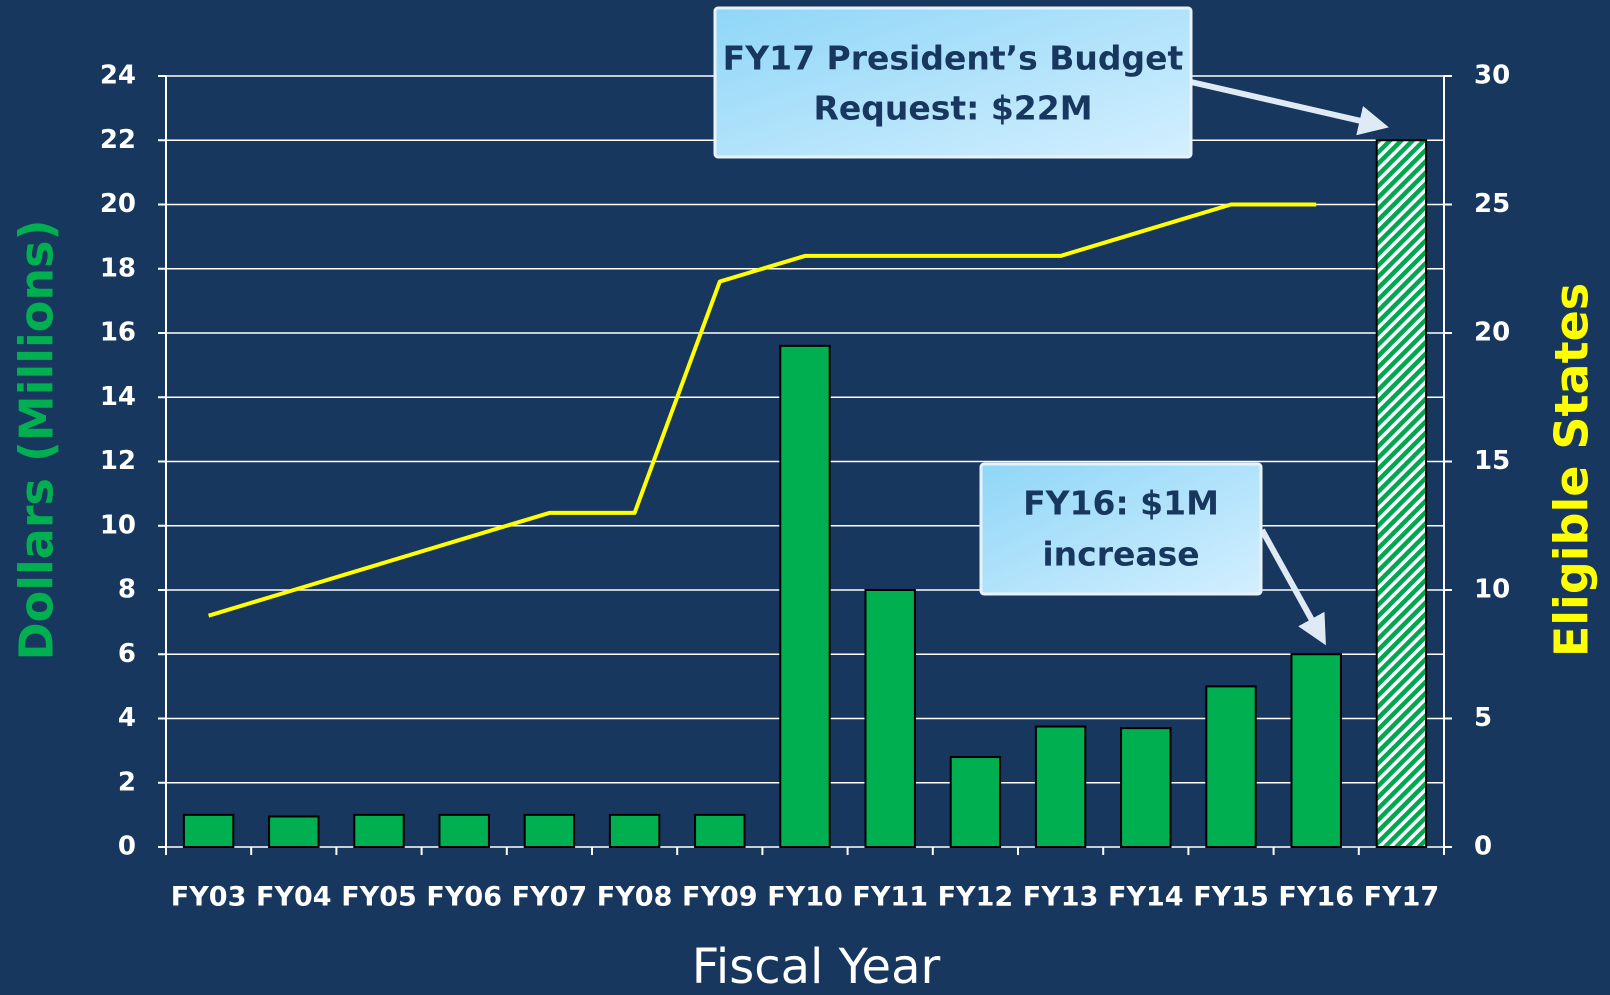 This screenshot has width=1610, height=995. What do you see at coordinates (816, 967) in the screenshot?
I see `x-axis-title: Fiscal Year` at bounding box center [816, 967].